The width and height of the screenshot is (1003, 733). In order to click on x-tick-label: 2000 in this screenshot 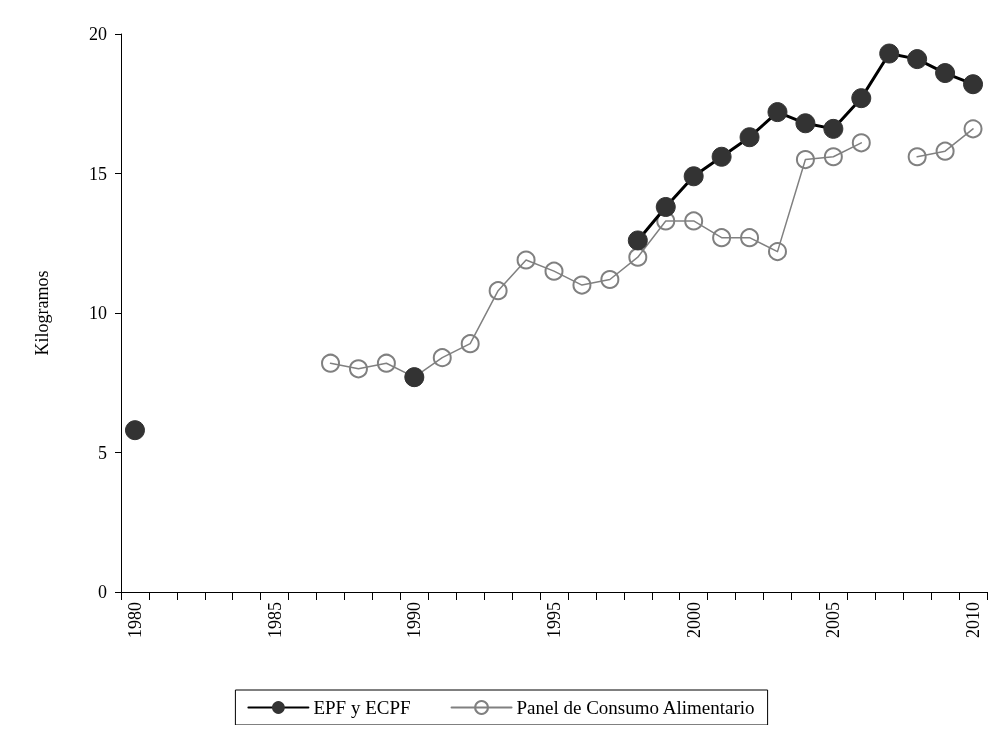, I will do `click(693, 620)`.